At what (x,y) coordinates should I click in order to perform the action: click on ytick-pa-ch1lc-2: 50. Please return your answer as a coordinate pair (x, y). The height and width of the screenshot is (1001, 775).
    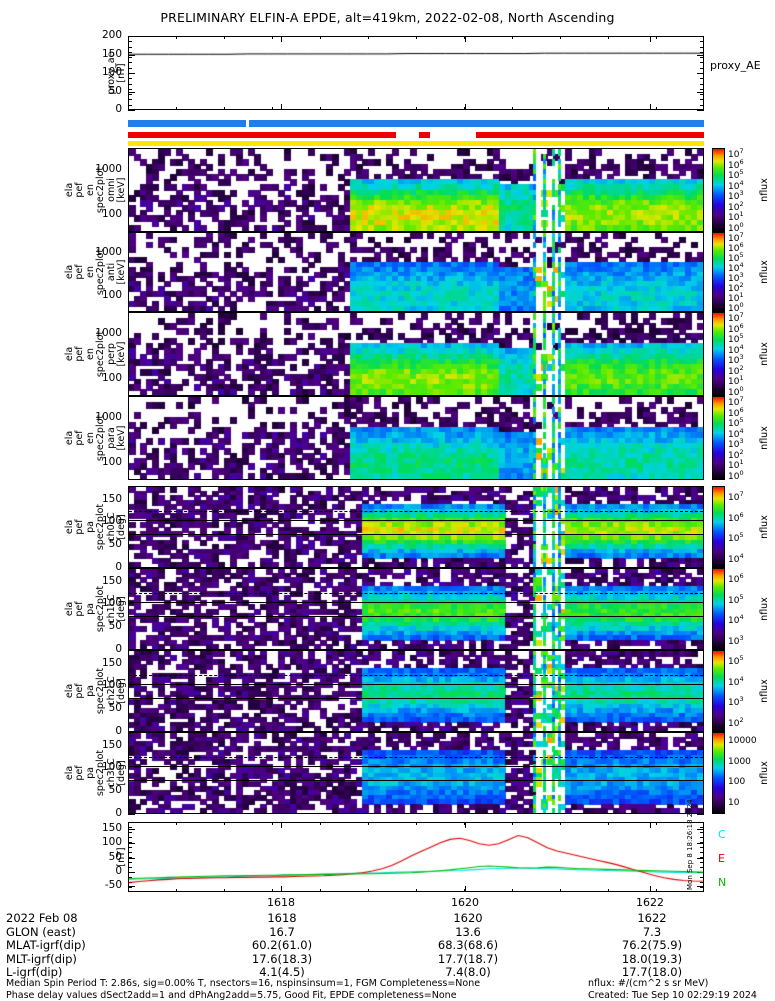
    Looking at the image, I should click on (115, 626).